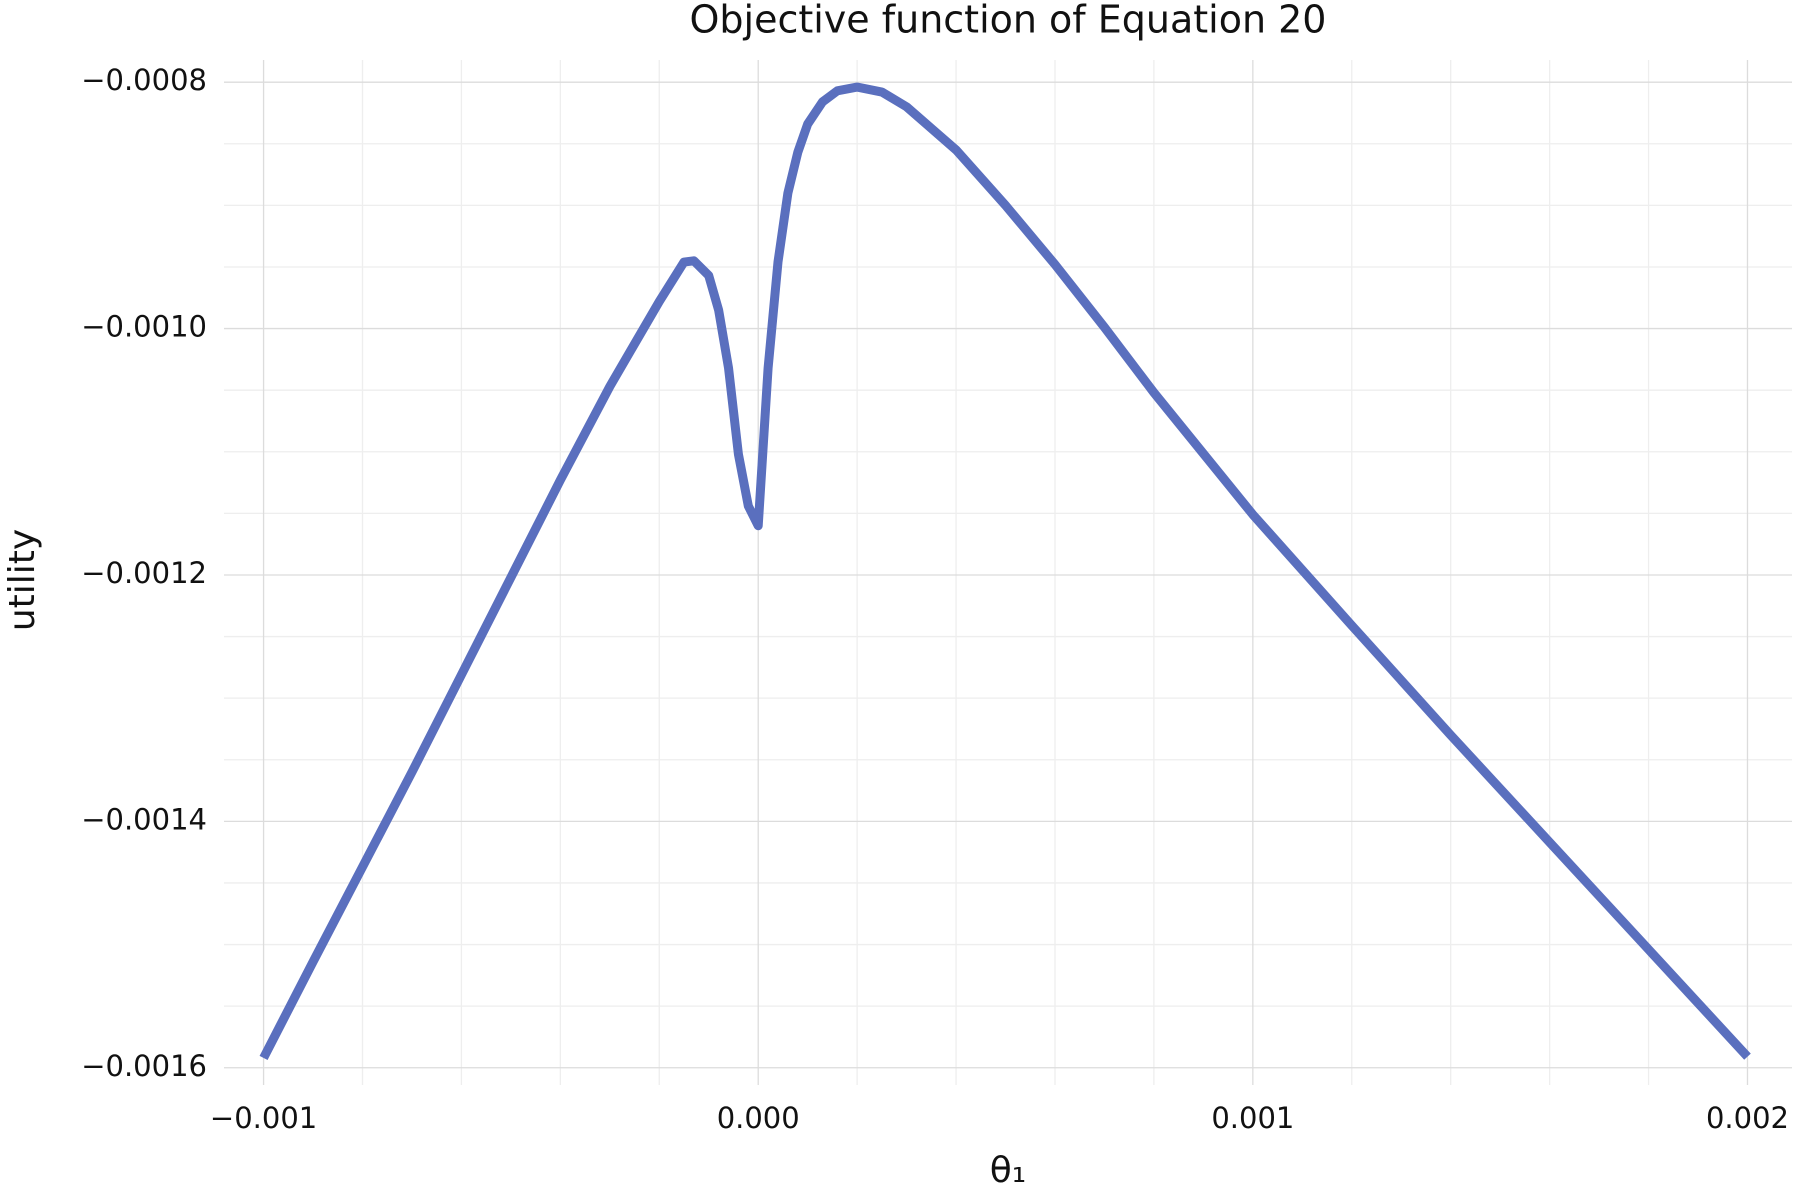  I want to click on y-axis-label: utility, so click(22, 580).